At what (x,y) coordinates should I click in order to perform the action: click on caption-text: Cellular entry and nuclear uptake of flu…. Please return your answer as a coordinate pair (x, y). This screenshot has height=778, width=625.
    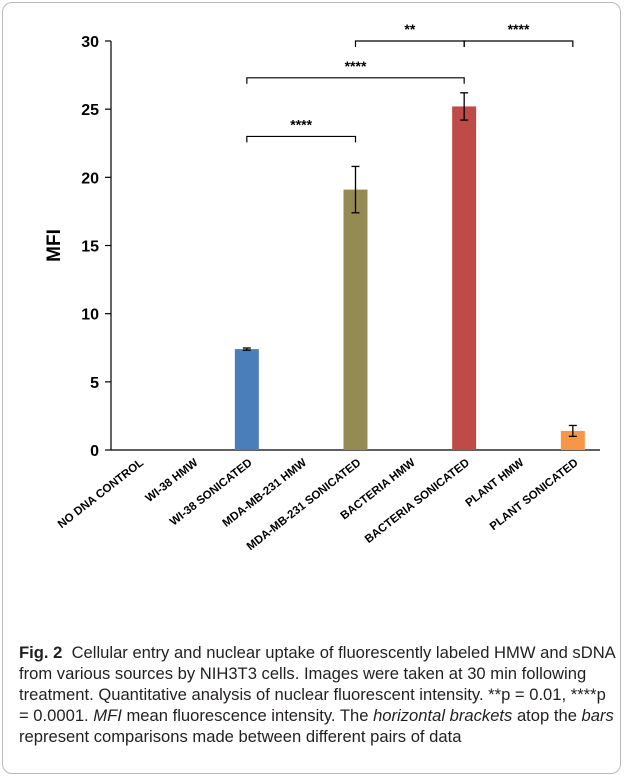
    Looking at the image, I should click on (317, 684).